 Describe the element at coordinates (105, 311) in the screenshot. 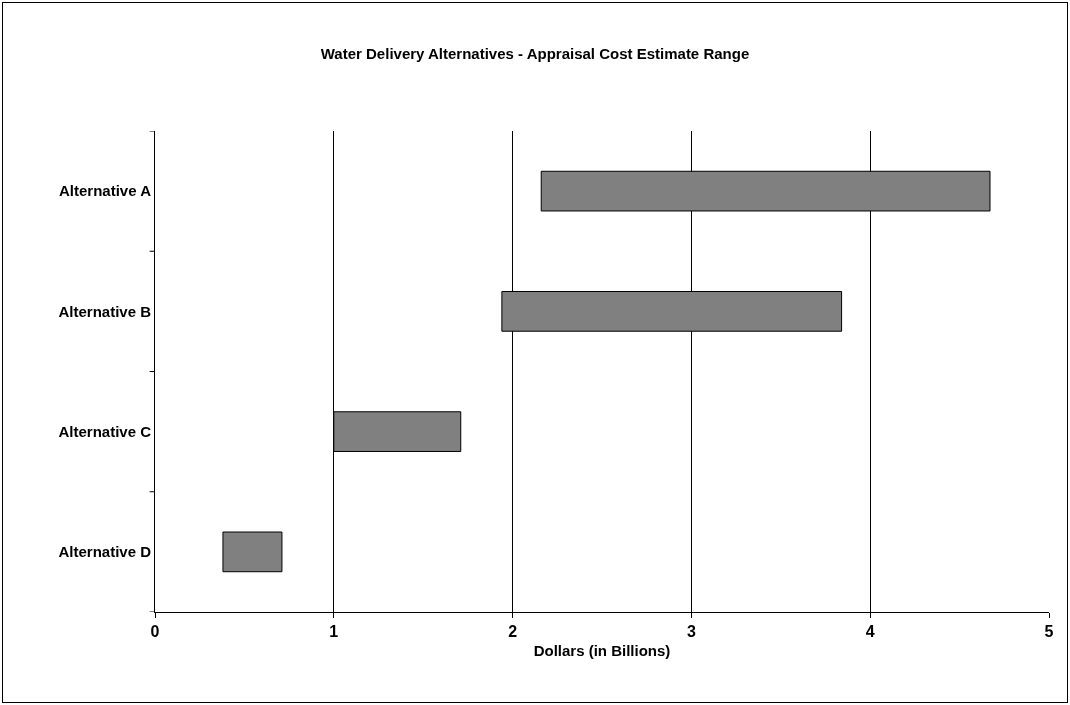

I see `y-tick-label: Alternative B` at that location.